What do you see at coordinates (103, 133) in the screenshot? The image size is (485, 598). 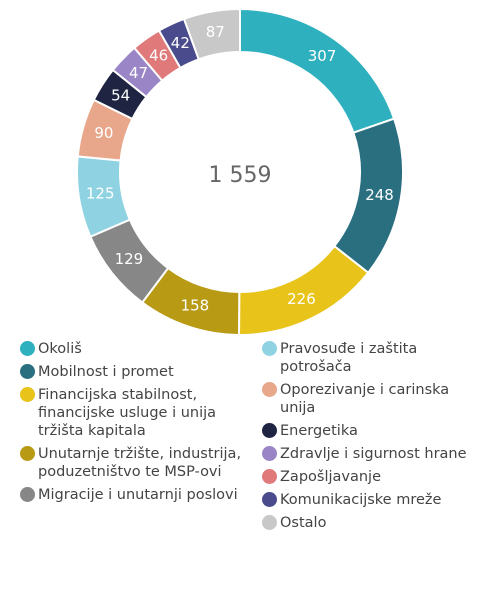 I see `data-label: 90` at bounding box center [103, 133].